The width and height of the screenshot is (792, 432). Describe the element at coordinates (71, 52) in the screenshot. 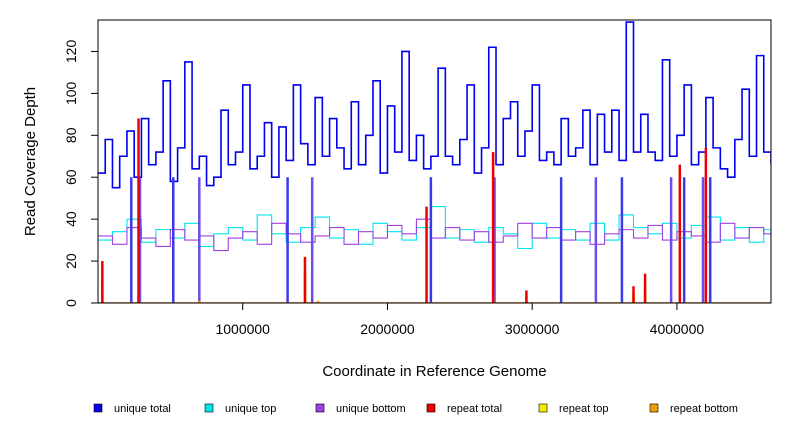

I see `y-tick-label: 120` at that location.